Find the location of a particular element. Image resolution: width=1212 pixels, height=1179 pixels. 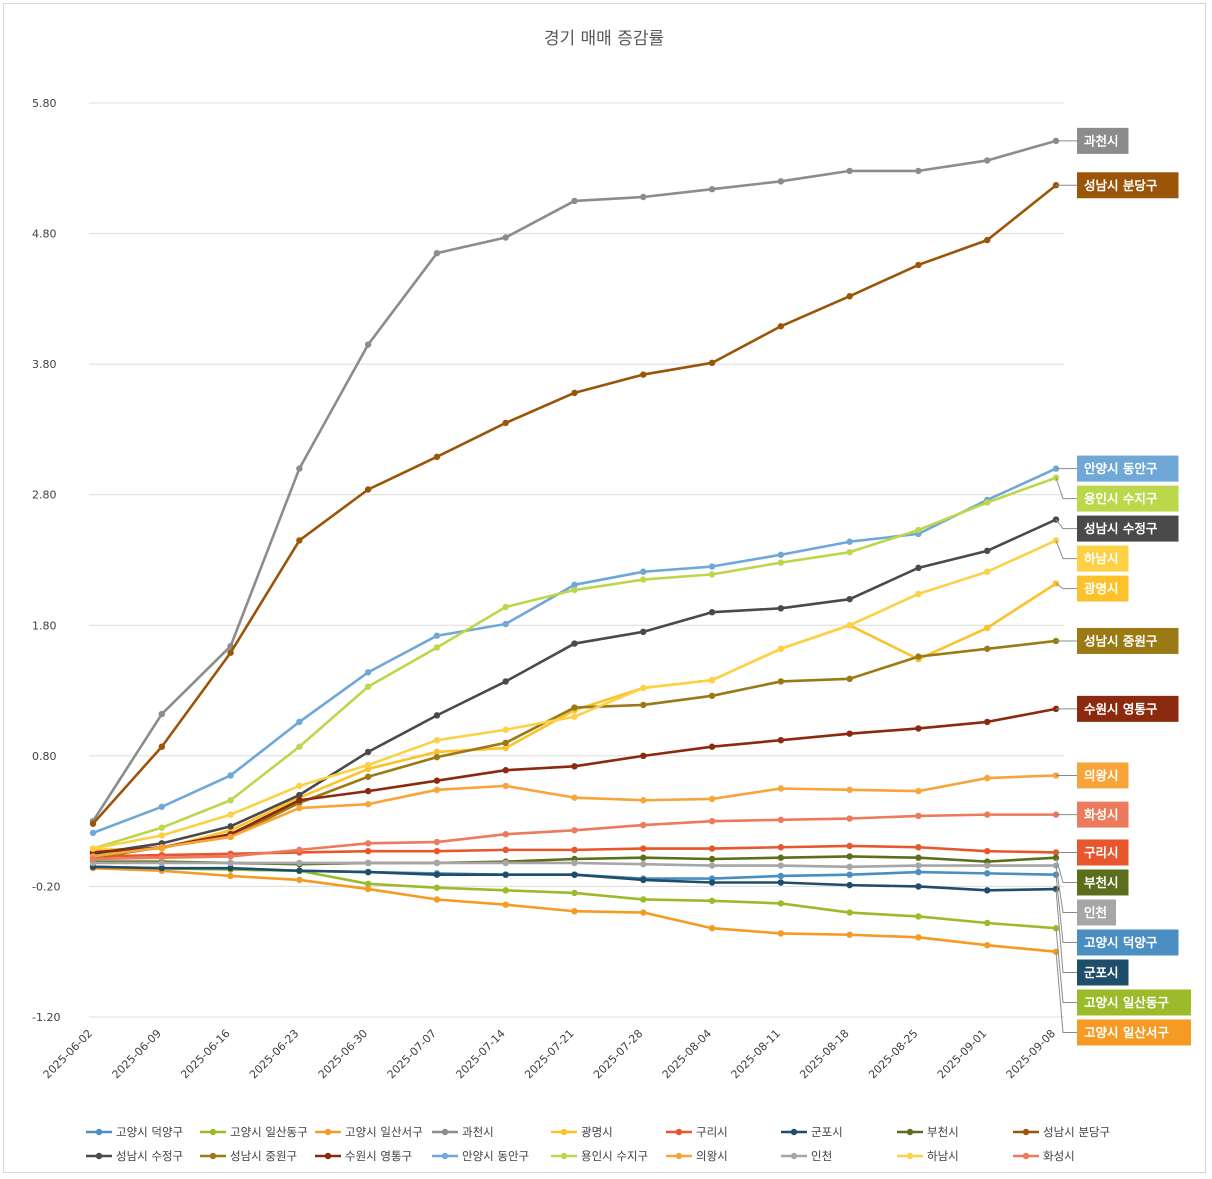

legend-label: 용인시 수지구 is located at coordinates (614, 1156).